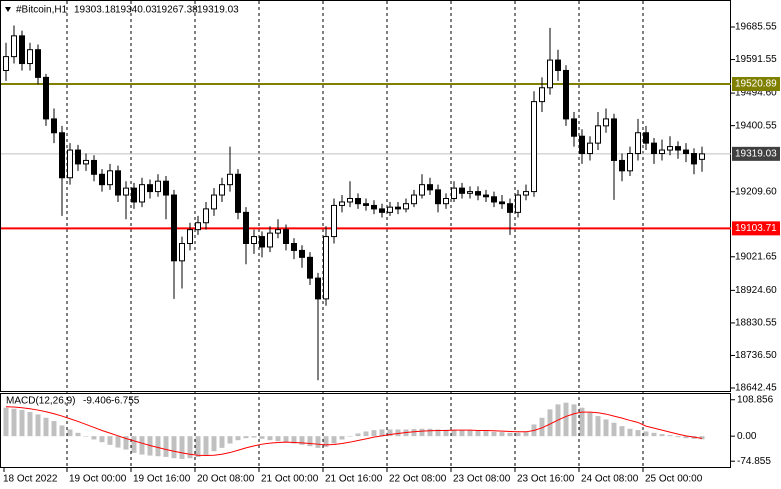 This screenshot has width=781, height=489. Describe the element at coordinates (756, 256) in the screenshot. I see `y-tick-label: 19021.65` at that location.